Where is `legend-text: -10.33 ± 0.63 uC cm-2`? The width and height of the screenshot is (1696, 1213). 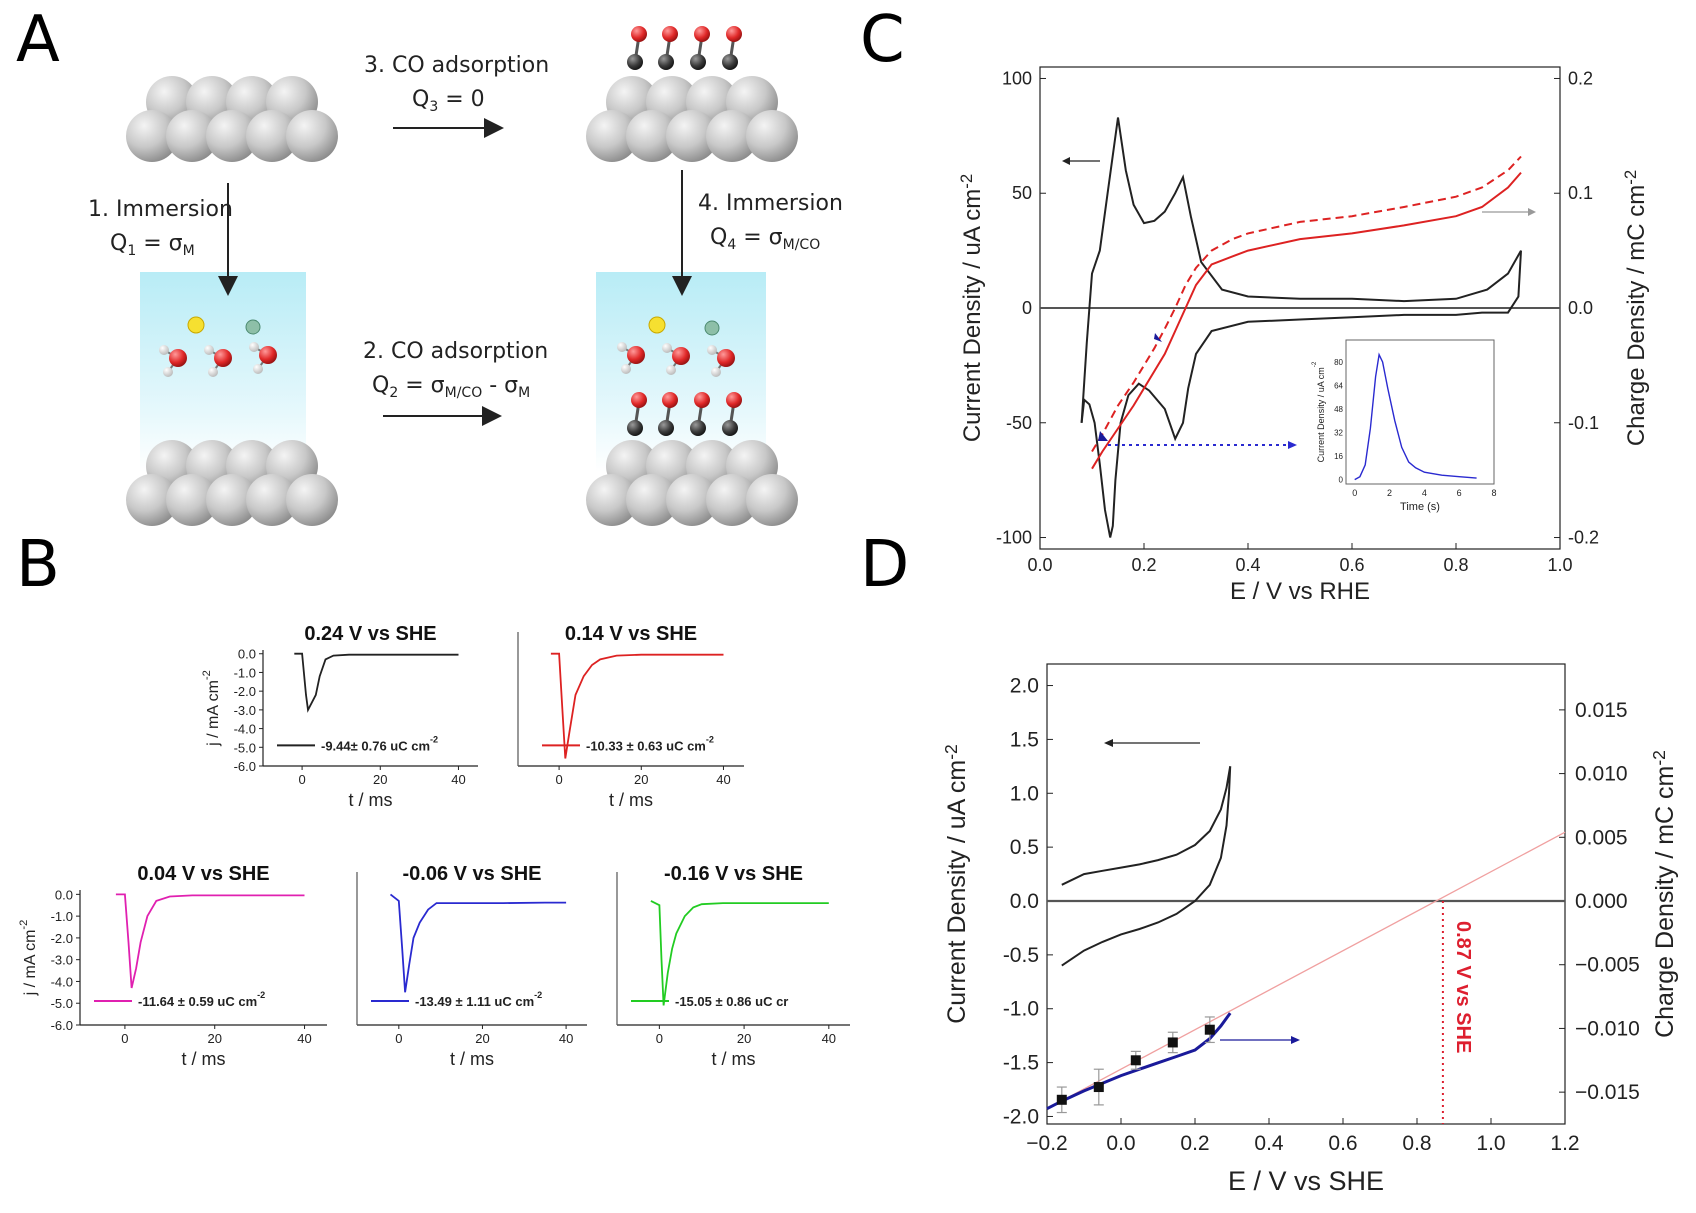 legend-text: -10.33 ± 0.63 uC cm-2 is located at coordinates (650, 743).